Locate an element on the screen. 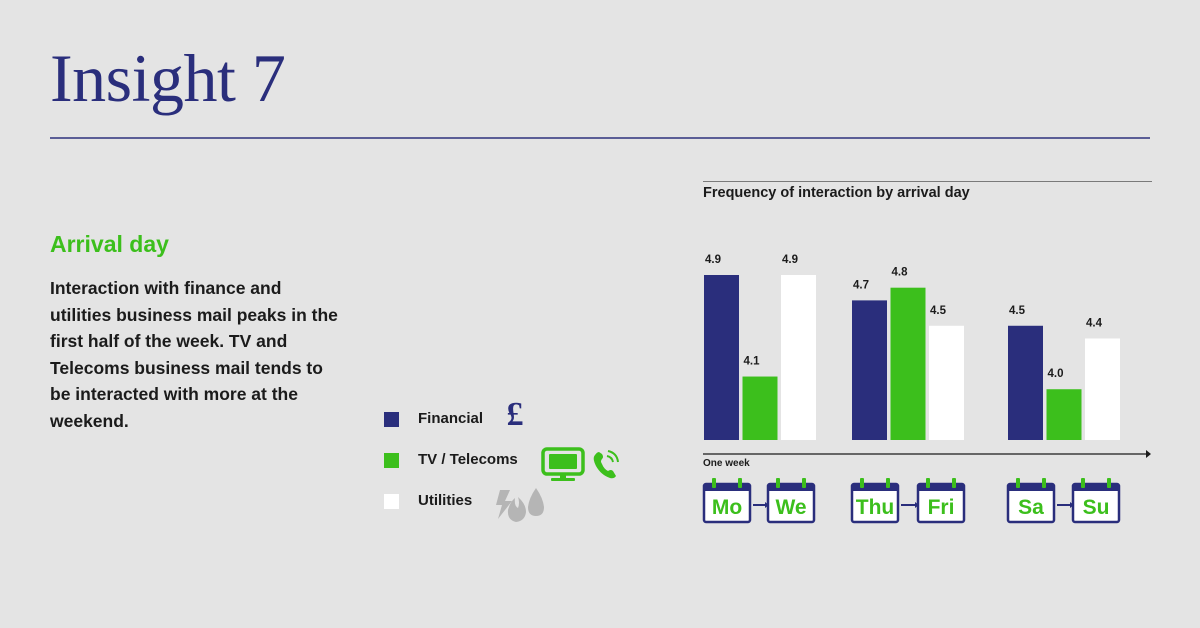 Image resolution: width=1200 pixels, height=628 pixels. bar-labels-layer: 4.9 4.7 4.5 4.1 4.8 4.0 4.9 4.5 4.4 is located at coordinates (904, 317).